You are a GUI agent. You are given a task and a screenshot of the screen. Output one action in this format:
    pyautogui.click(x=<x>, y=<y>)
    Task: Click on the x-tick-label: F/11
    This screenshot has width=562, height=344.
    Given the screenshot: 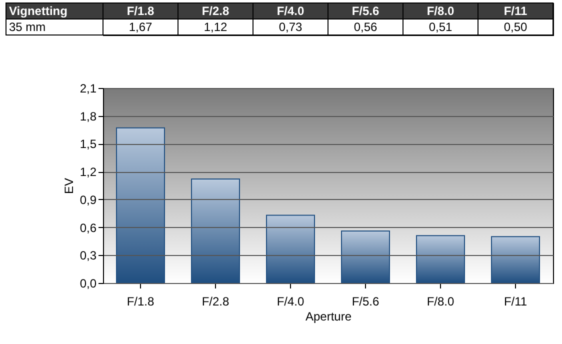 What is the action you would take?
    pyautogui.click(x=516, y=301)
    